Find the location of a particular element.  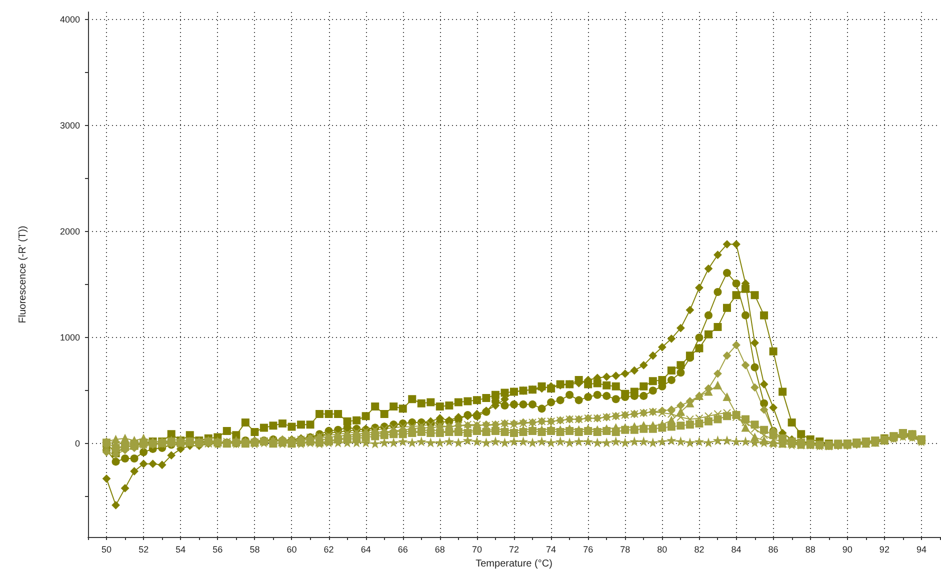

x-tick-label: 66 is located at coordinates (403, 549).